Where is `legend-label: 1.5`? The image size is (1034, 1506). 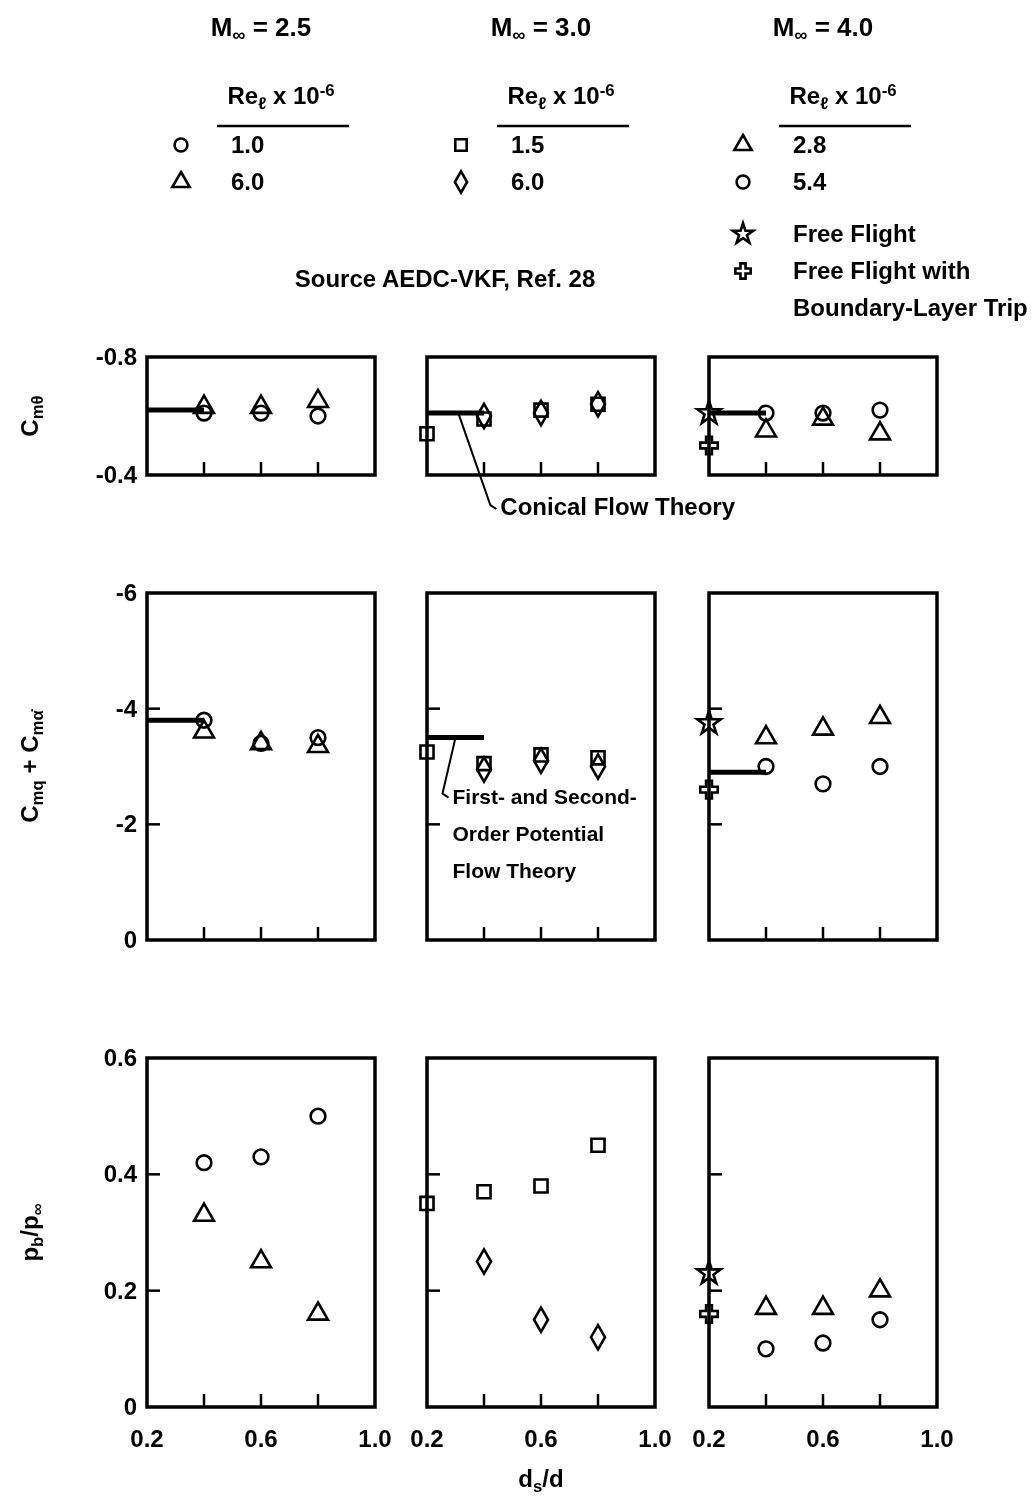
legend-label: 1.5 is located at coordinates (528, 144).